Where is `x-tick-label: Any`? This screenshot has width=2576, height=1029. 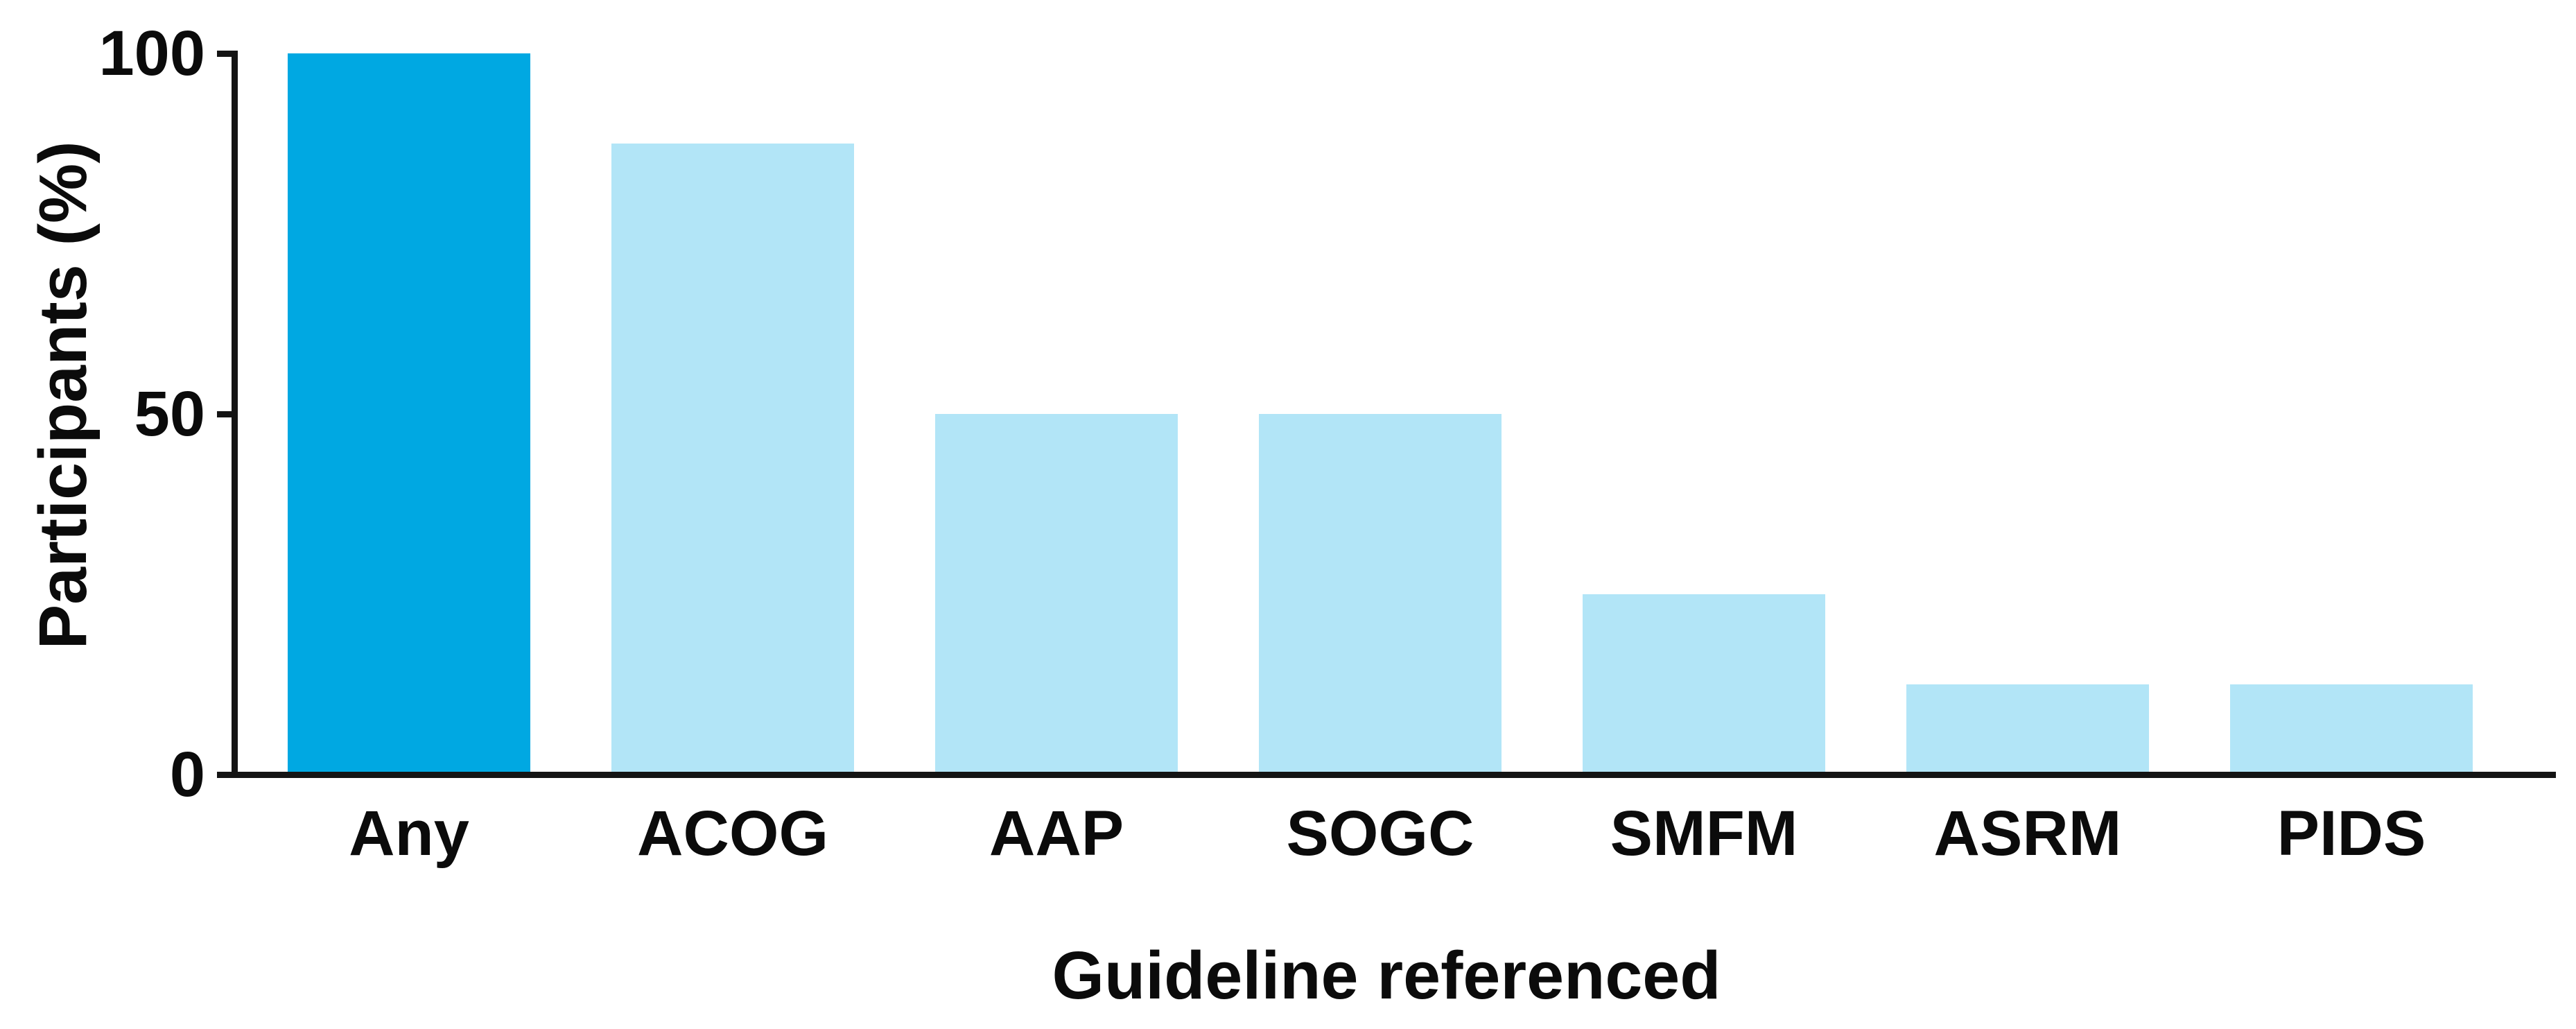
x-tick-label: Any is located at coordinates (409, 833).